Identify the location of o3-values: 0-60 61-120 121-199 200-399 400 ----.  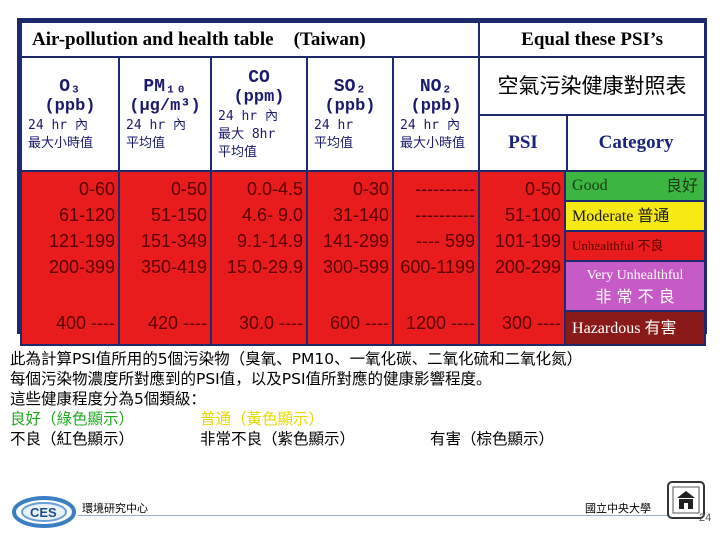
(70, 258).